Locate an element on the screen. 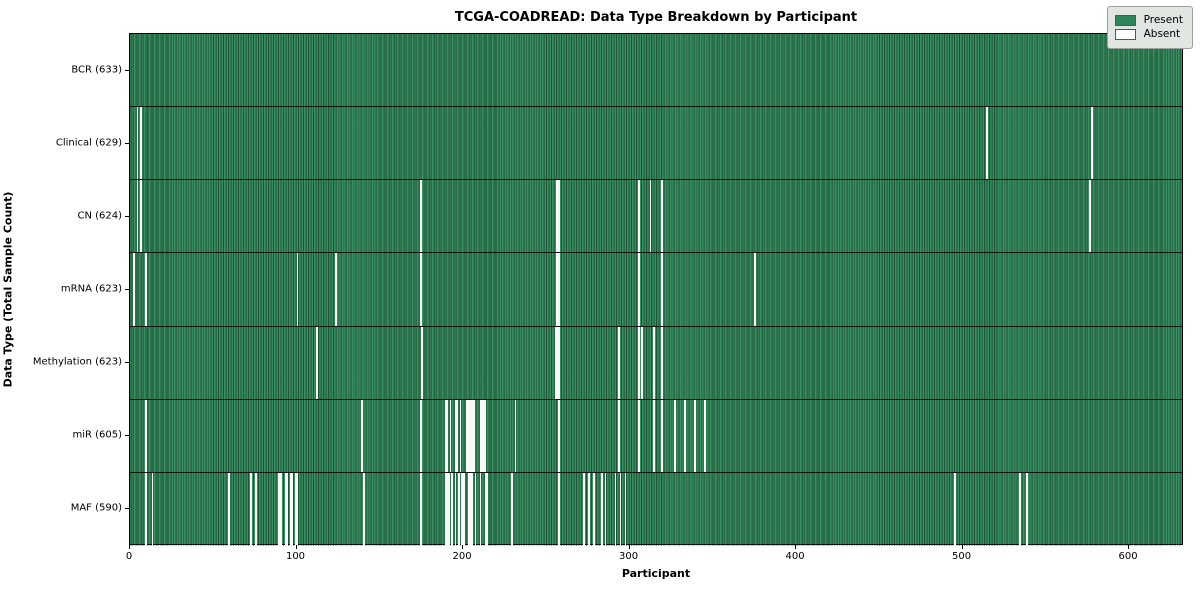 The width and height of the screenshot is (1200, 600). x-tick-label: 200 is located at coordinates (462, 556).